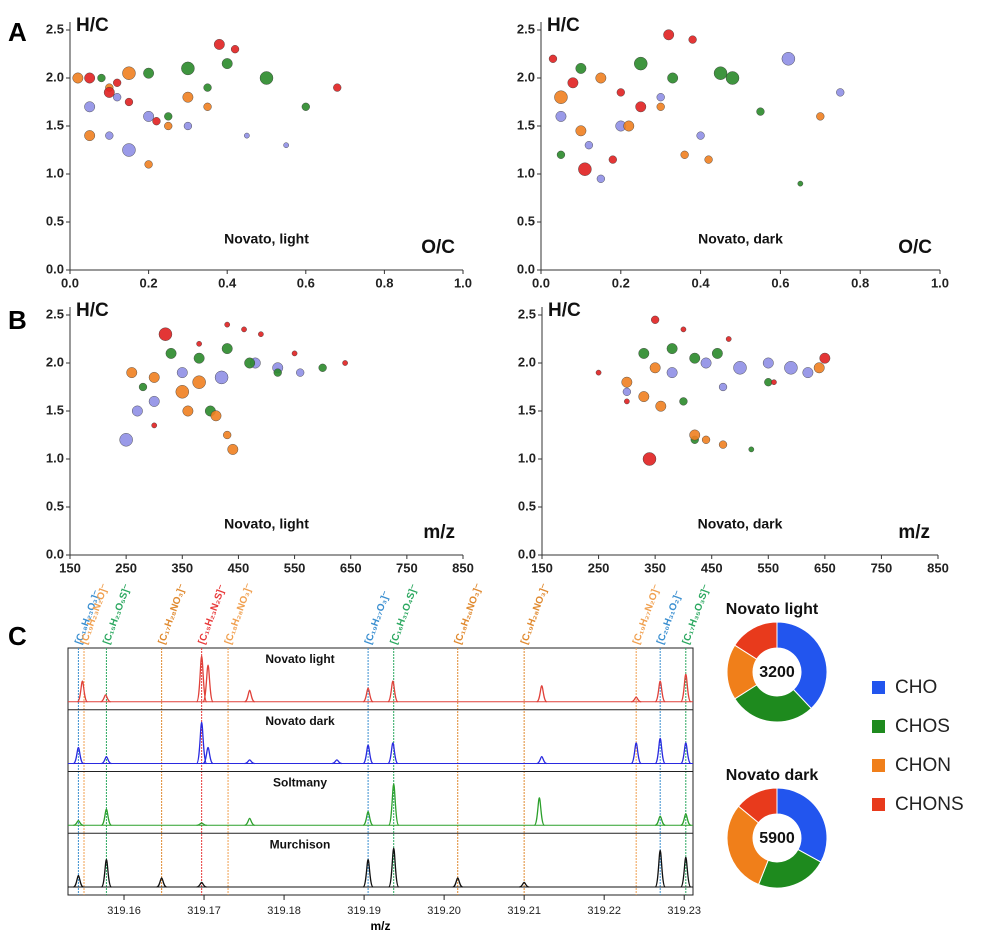 The width and height of the screenshot is (987, 933). What do you see at coordinates (126, 567) in the screenshot?
I see `x-tick-label: 250` at bounding box center [126, 567].